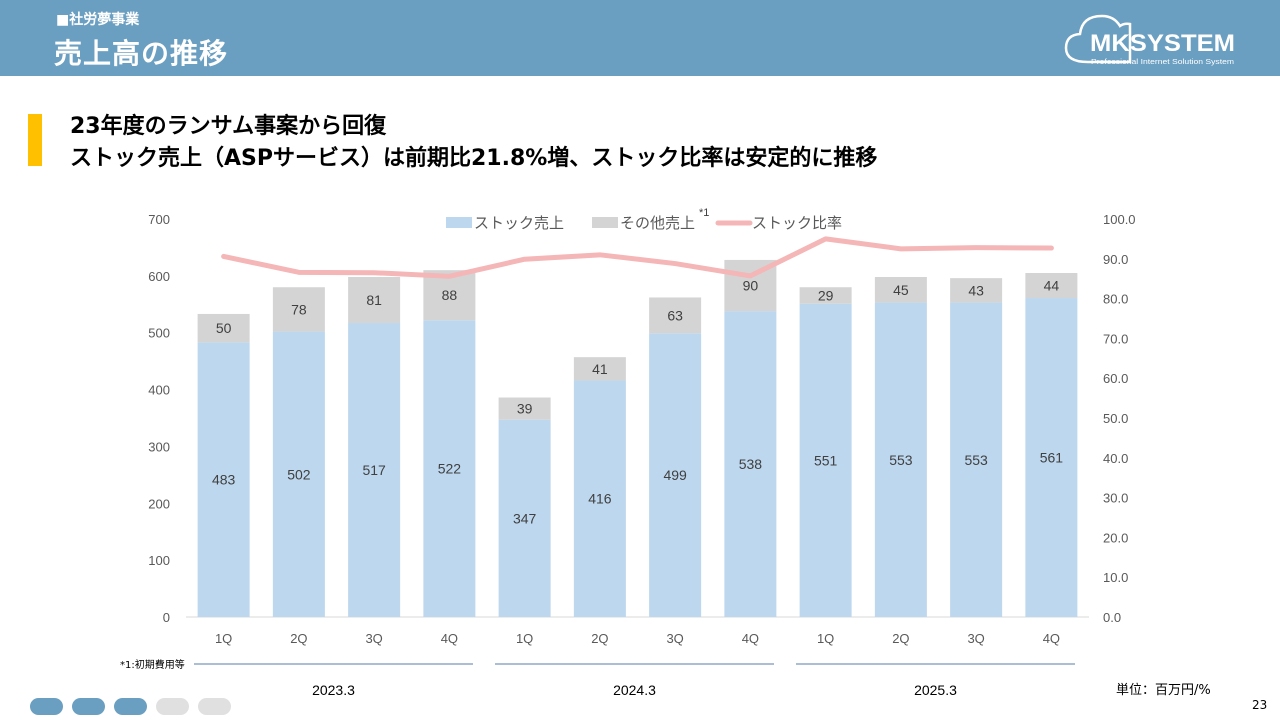  What do you see at coordinates (1115, 299) in the screenshot?
I see `y-right-tick-label: 80.0` at bounding box center [1115, 299].